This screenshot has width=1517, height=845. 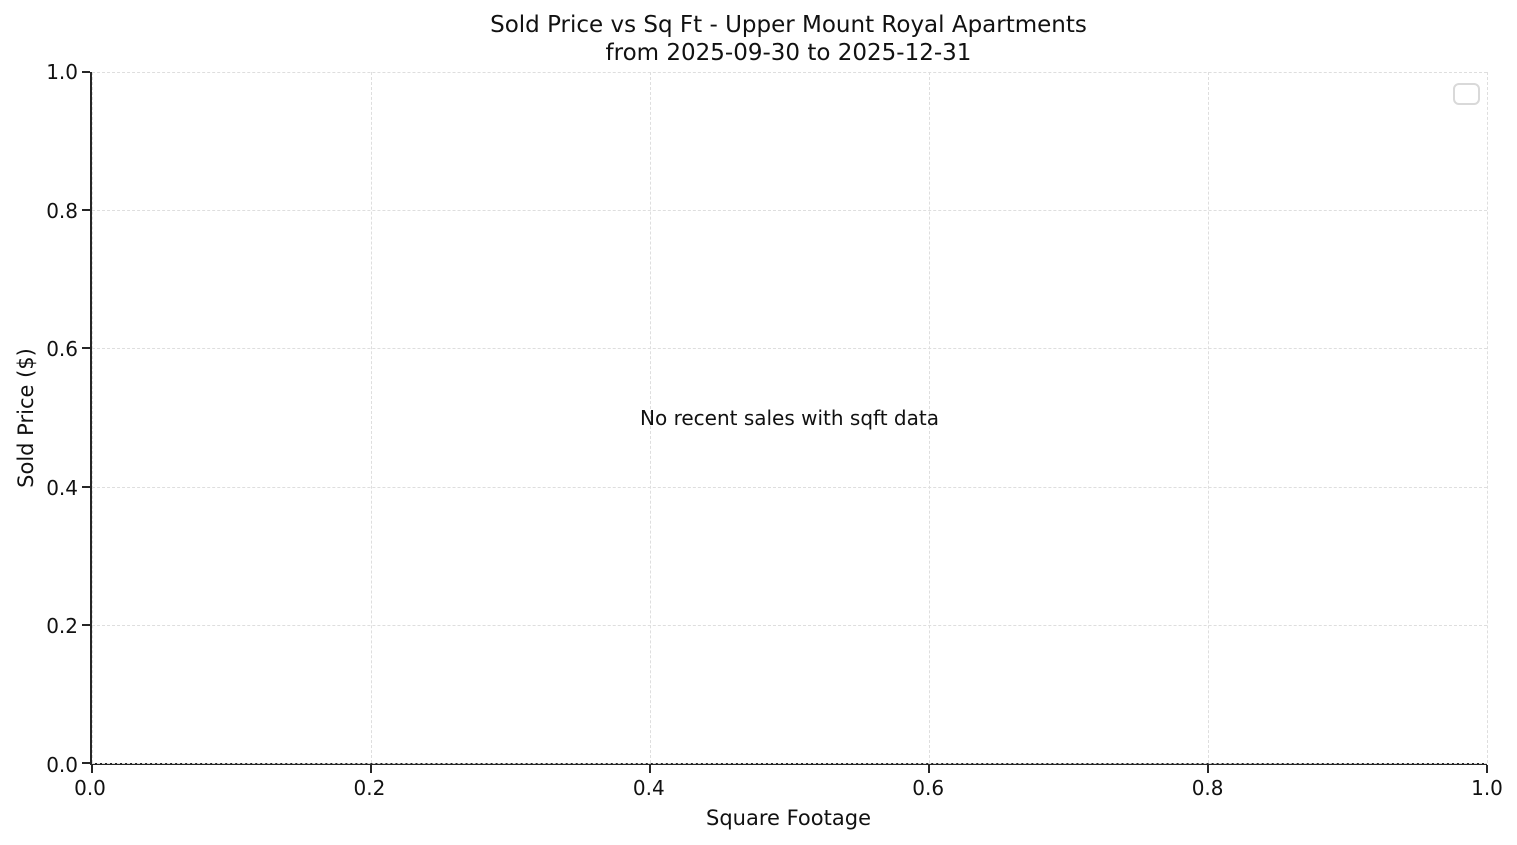 What do you see at coordinates (369, 788) in the screenshot?
I see `x-tick-label: 0.2` at bounding box center [369, 788].